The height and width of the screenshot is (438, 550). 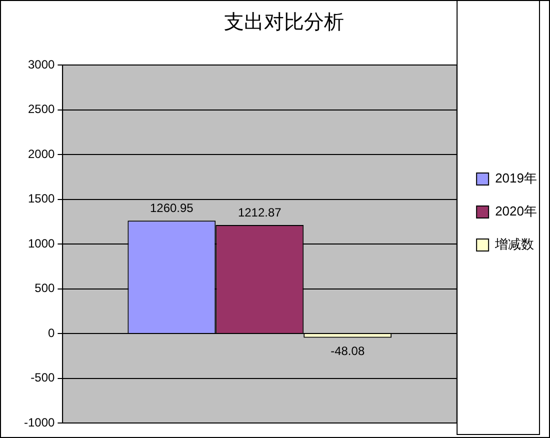 I want to click on data-label: -48.08, so click(x=347, y=351).